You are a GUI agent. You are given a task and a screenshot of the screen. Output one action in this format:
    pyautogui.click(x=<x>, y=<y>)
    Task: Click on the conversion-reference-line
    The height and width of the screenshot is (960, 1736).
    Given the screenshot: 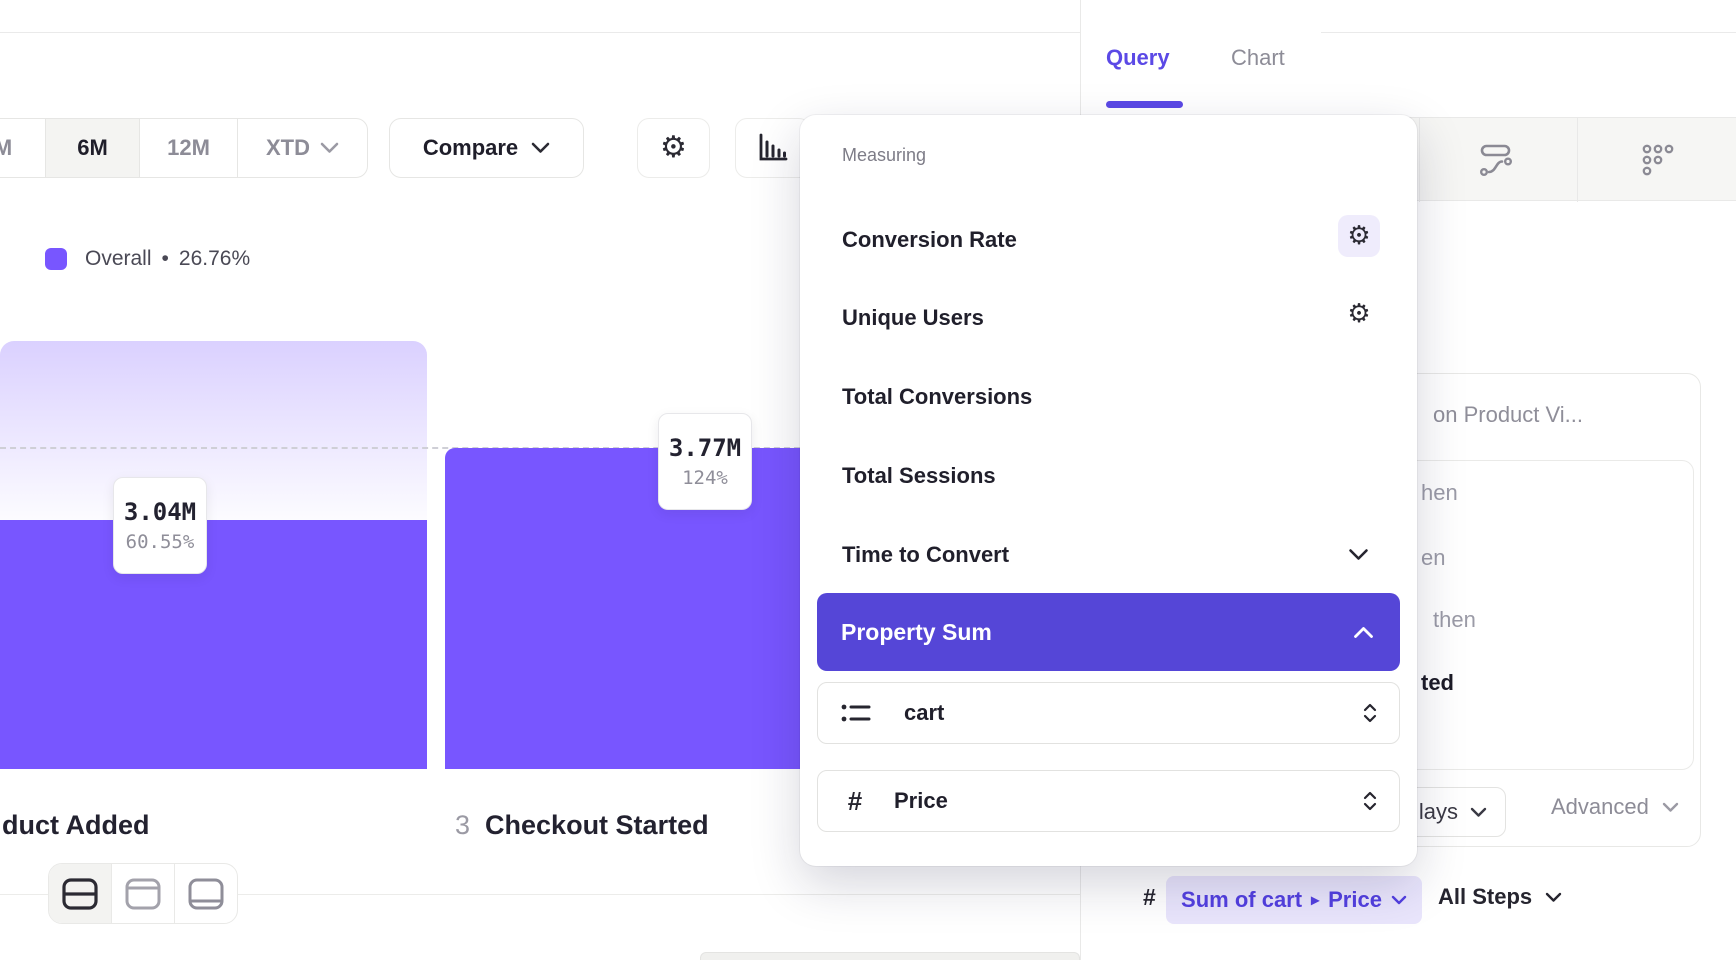 What is the action you would take?
    pyautogui.click(x=400, y=448)
    